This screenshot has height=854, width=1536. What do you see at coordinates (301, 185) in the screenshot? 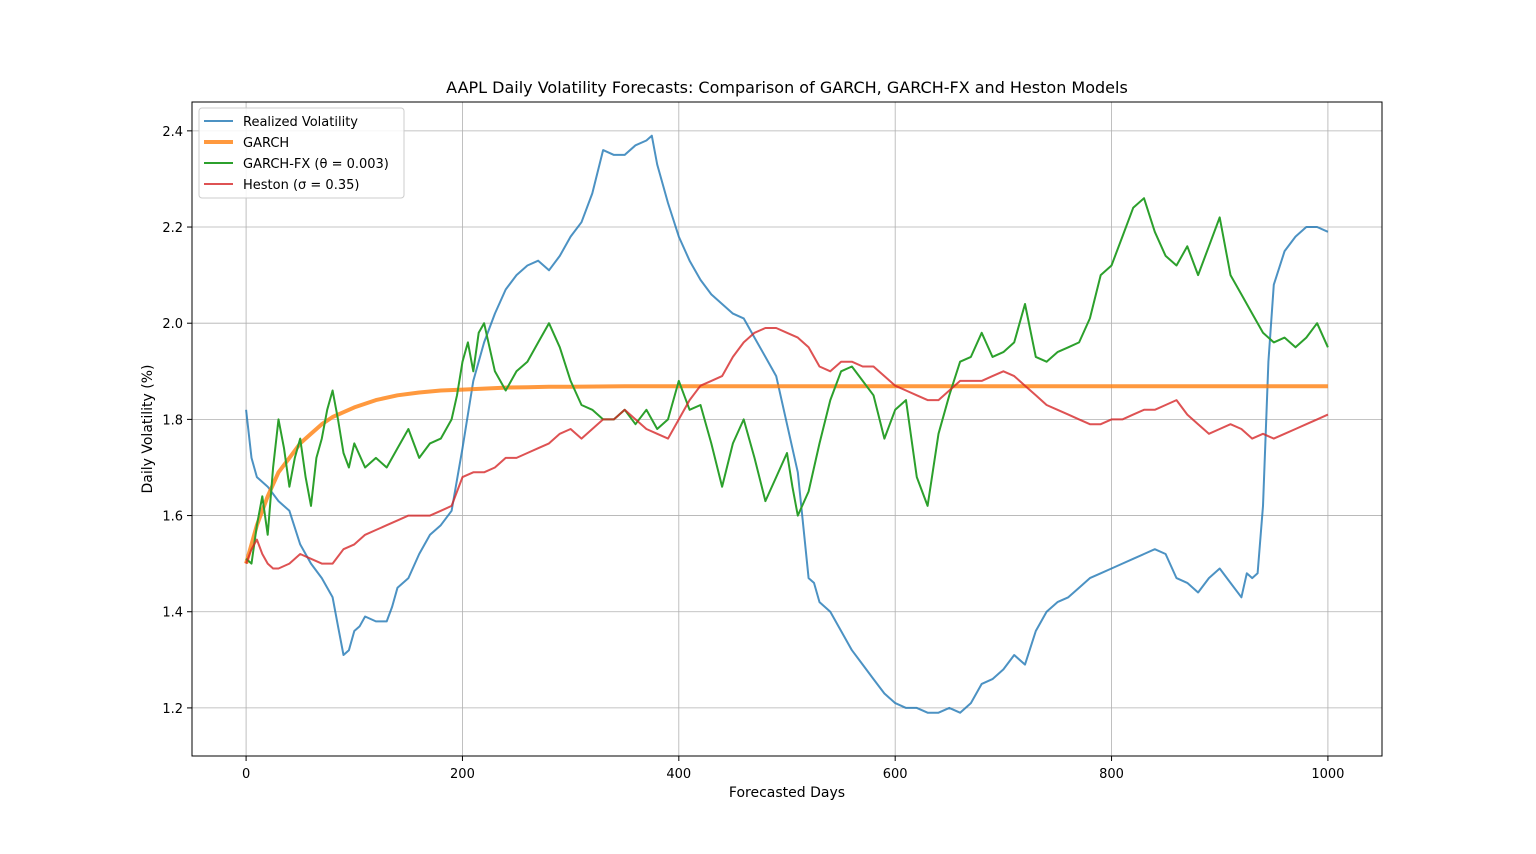
I see `legend-label: Heston (σ = 0.35)` at bounding box center [301, 185].